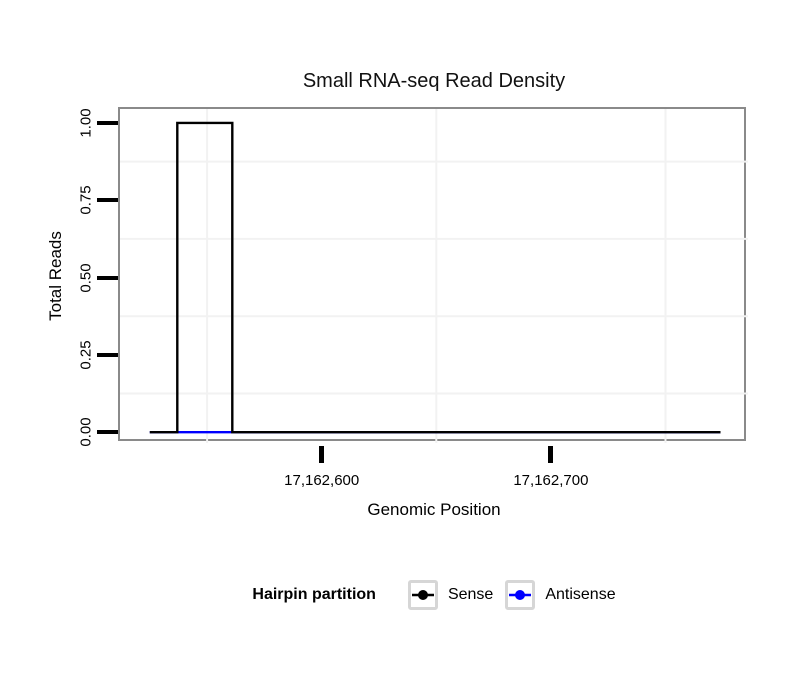 Image resolution: width=810 pixels, height=690 pixels. Describe the element at coordinates (86, 277) in the screenshot. I see `y-tick-label: 0.50` at that location.